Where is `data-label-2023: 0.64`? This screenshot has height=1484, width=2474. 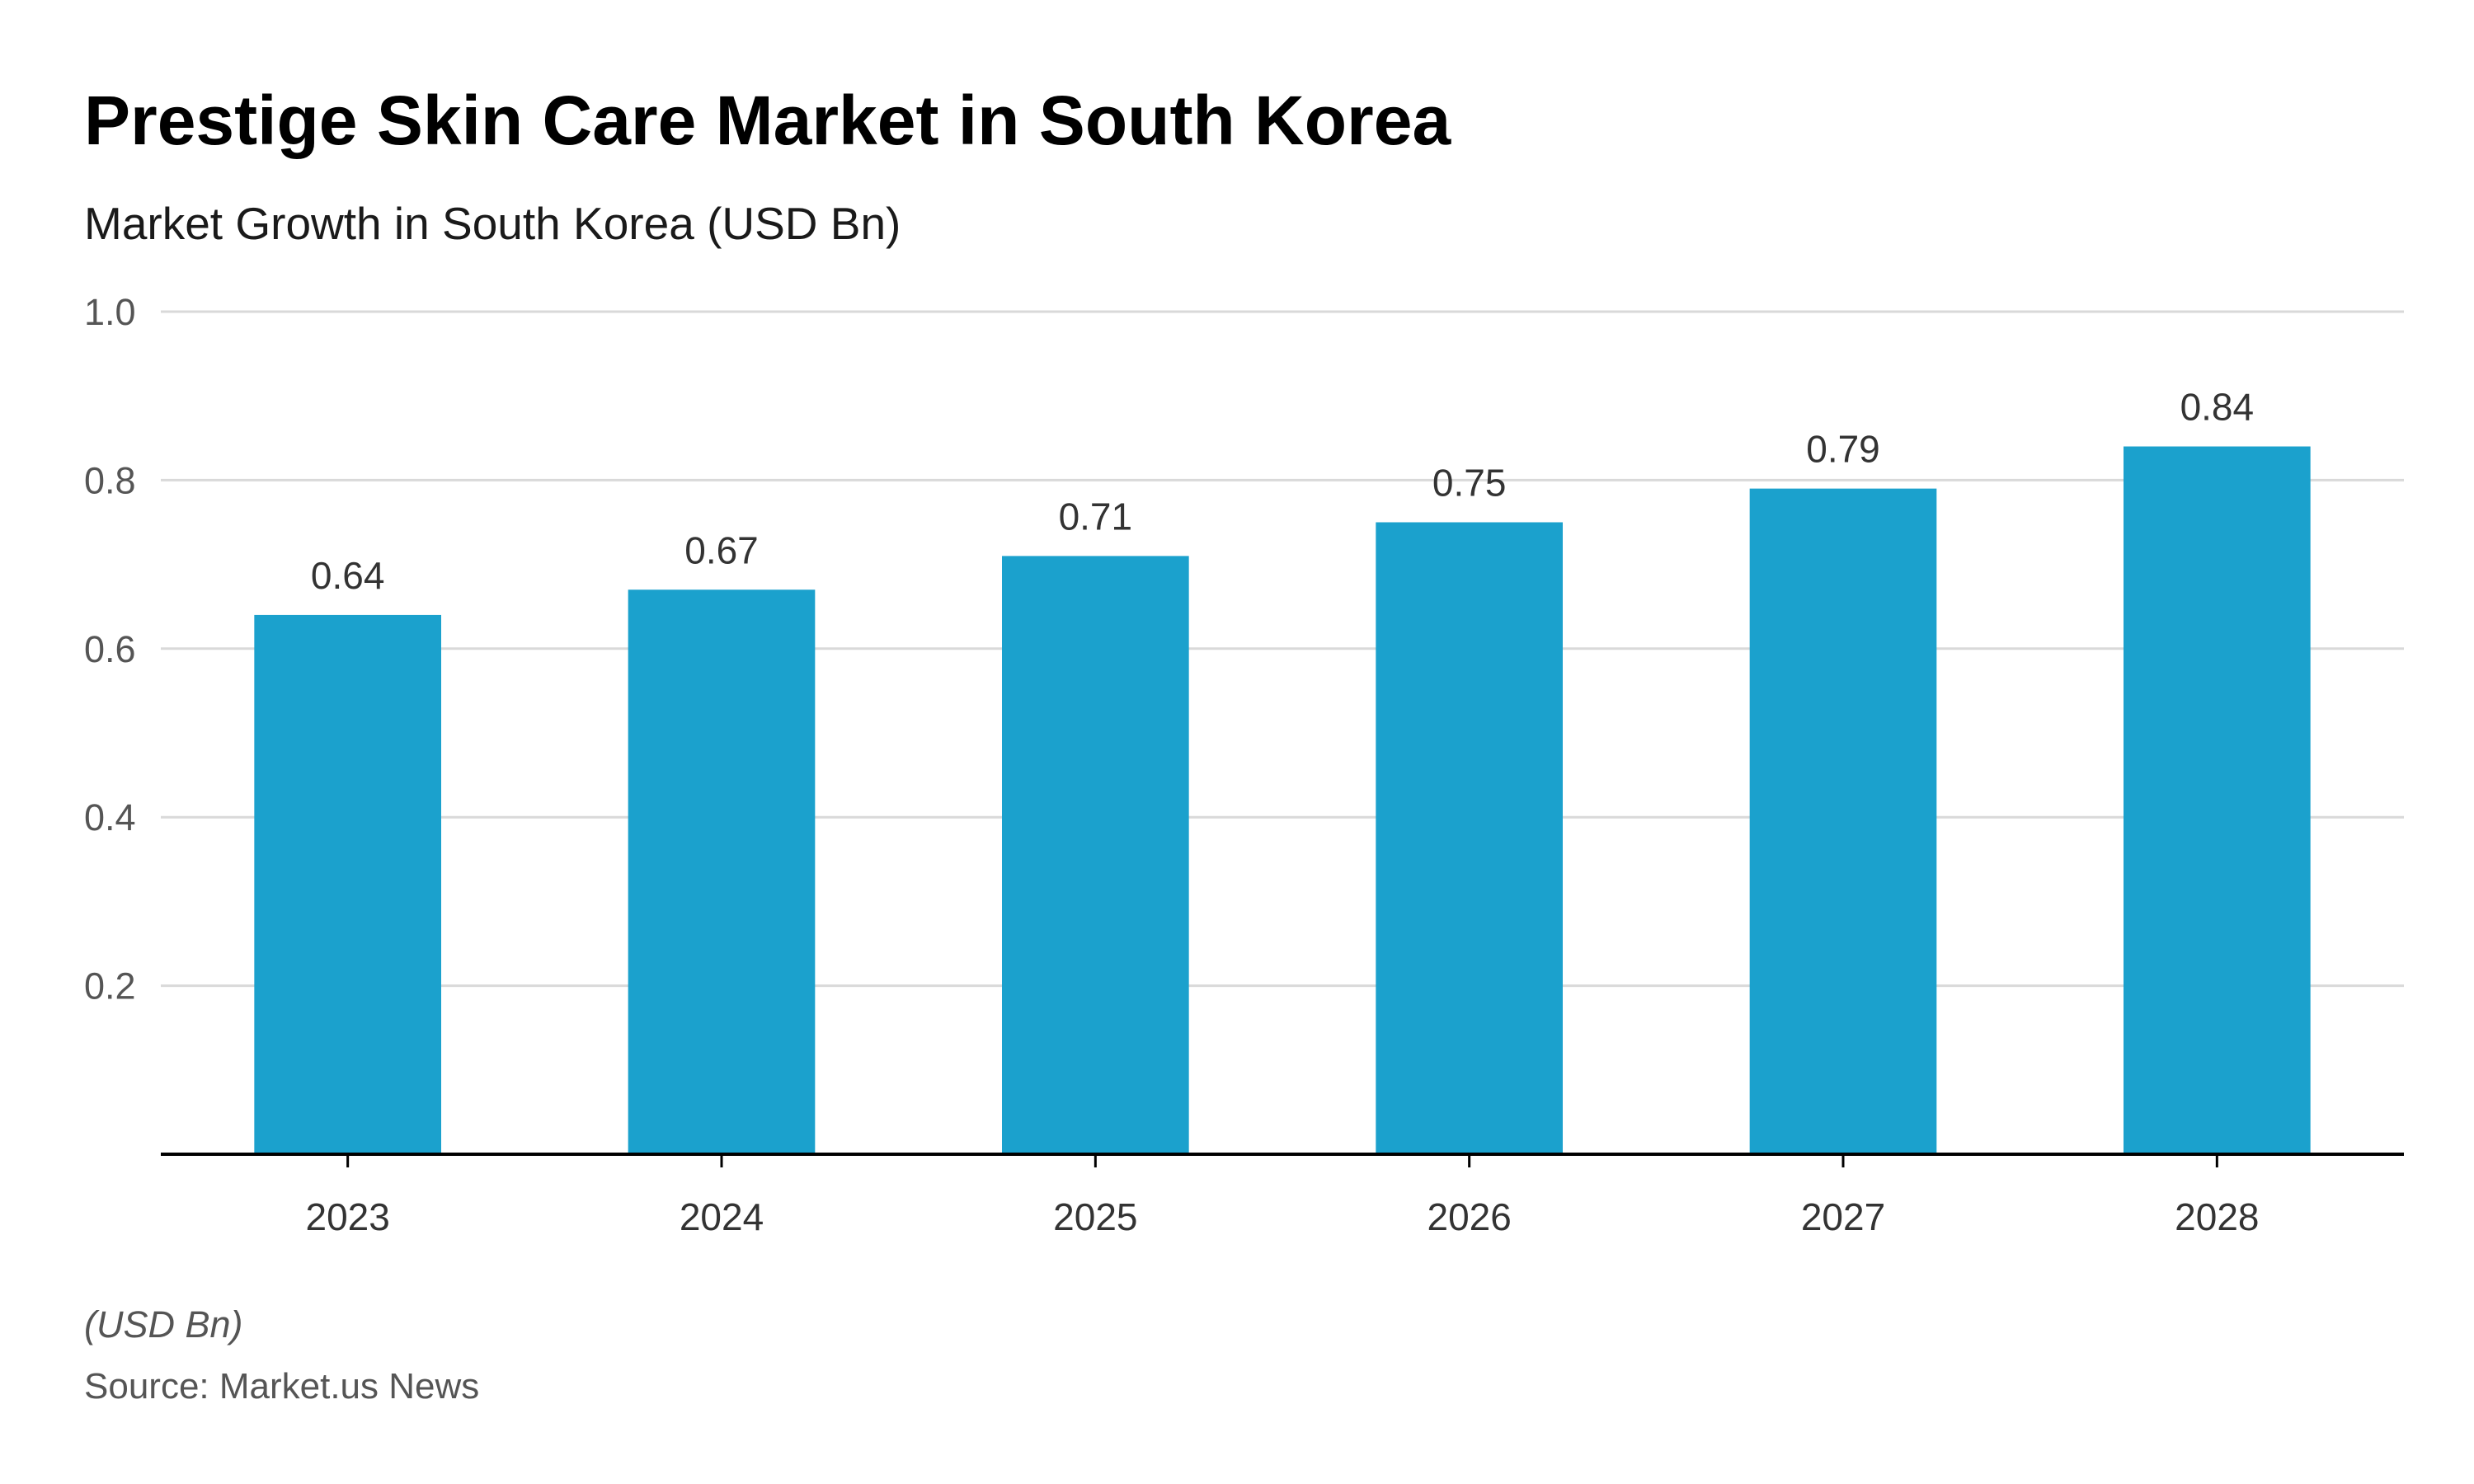
data-label-2023: 0.64 is located at coordinates (348, 575).